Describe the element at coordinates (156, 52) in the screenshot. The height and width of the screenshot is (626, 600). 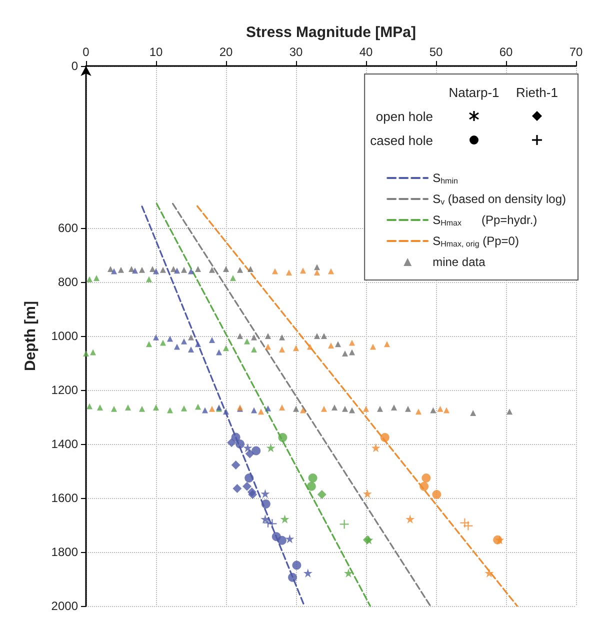
I see `x-tick-label: 10` at that location.